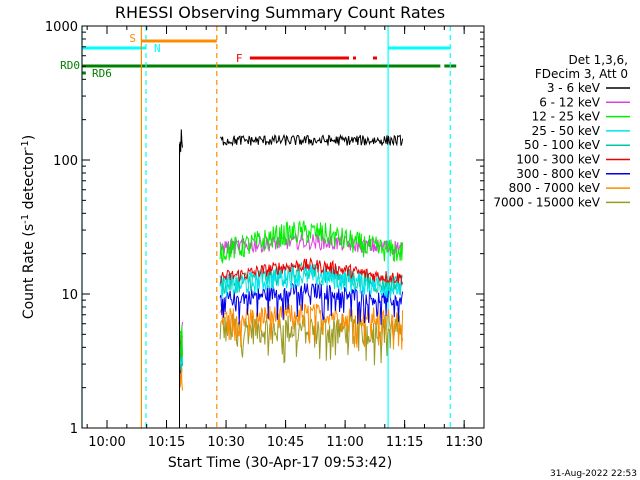  I want to click on y-axis-label: Count Rate (s-1 detector-1), so click(28, 227).